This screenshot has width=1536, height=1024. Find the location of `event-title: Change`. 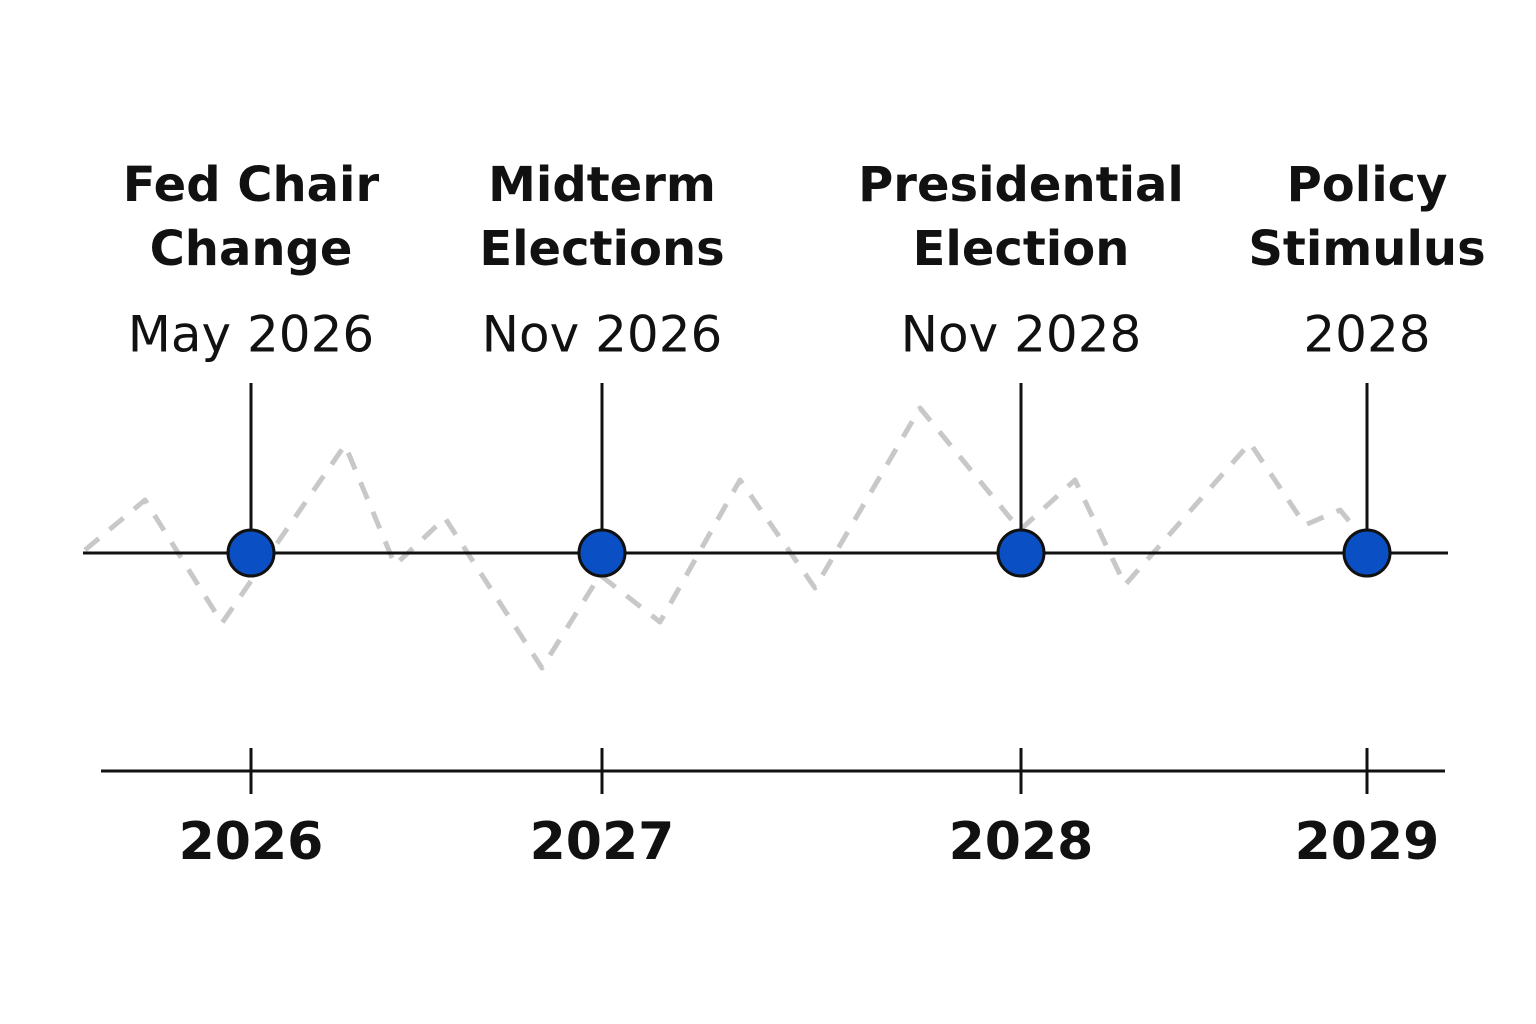

event-title: Change is located at coordinates (251, 249).